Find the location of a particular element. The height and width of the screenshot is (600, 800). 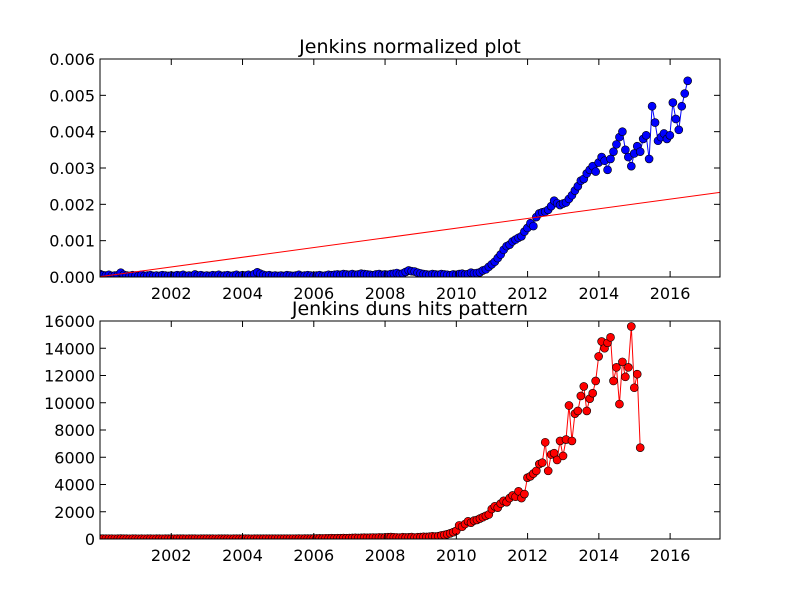

y-tick-label: 6000 is located at coordinates (74, 457).